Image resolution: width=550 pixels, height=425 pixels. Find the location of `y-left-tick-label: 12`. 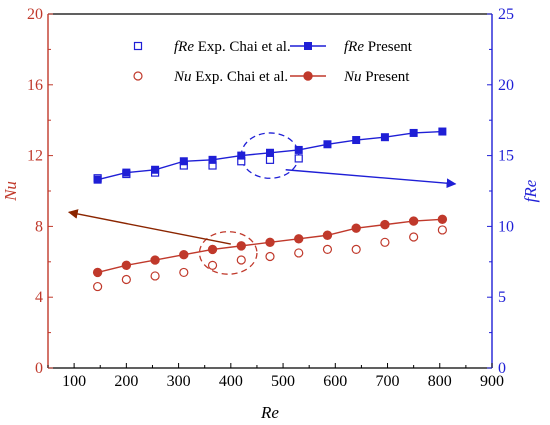

y-left-tick-label: 12 is located at coordinates (35, 156).